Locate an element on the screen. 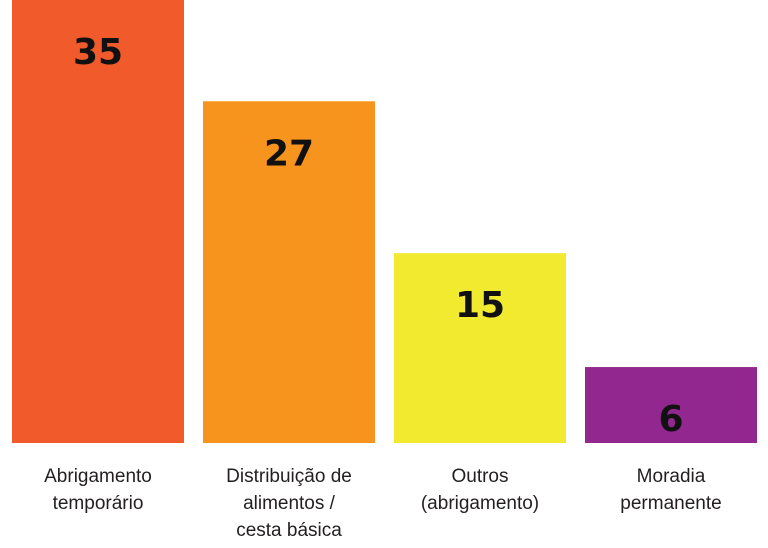 The height and width of the screenshot is (548, 768). category-label: Outros (abrigamento) is located at coordinates (480, 490).